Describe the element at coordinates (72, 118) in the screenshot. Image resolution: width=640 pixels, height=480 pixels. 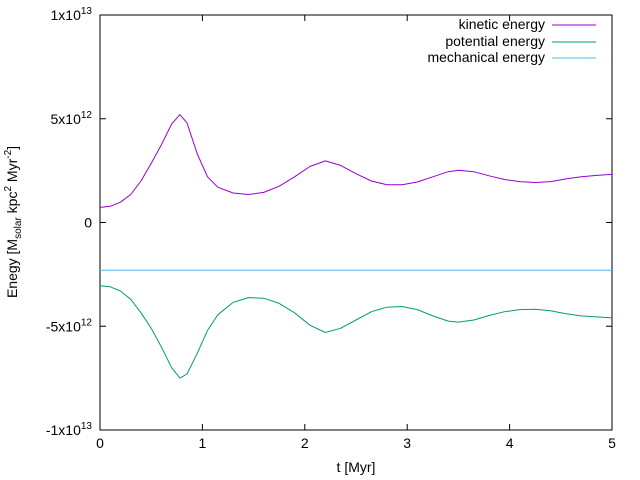
I see `y-tick-label: 5x10¹²` at that location.